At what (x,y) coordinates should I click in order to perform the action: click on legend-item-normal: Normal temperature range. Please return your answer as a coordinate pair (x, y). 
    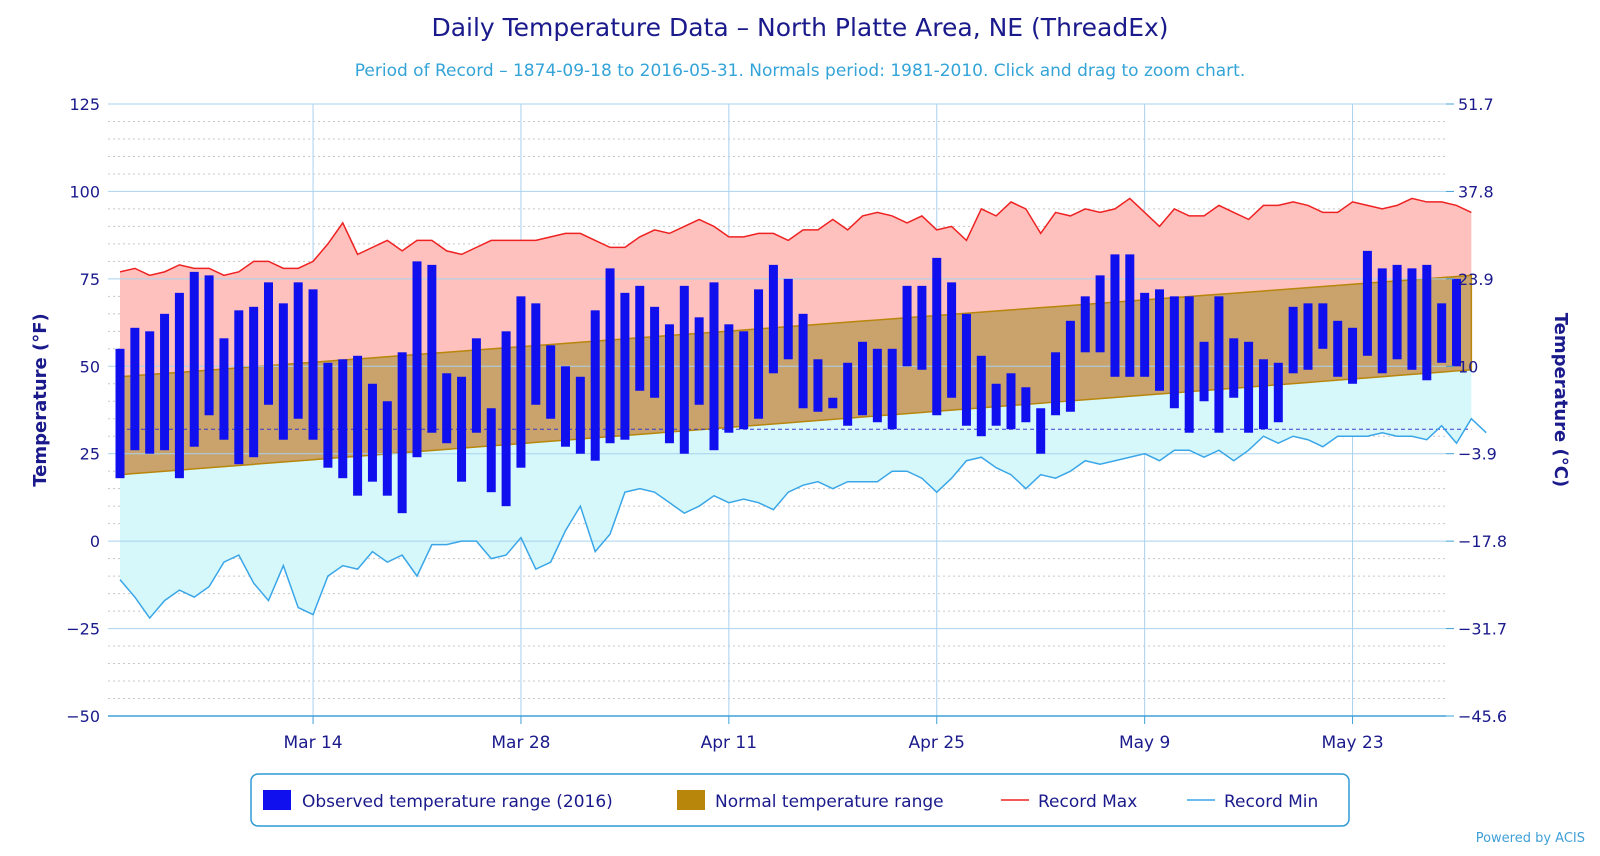
    Looking at the image, I should click on (810, 801).